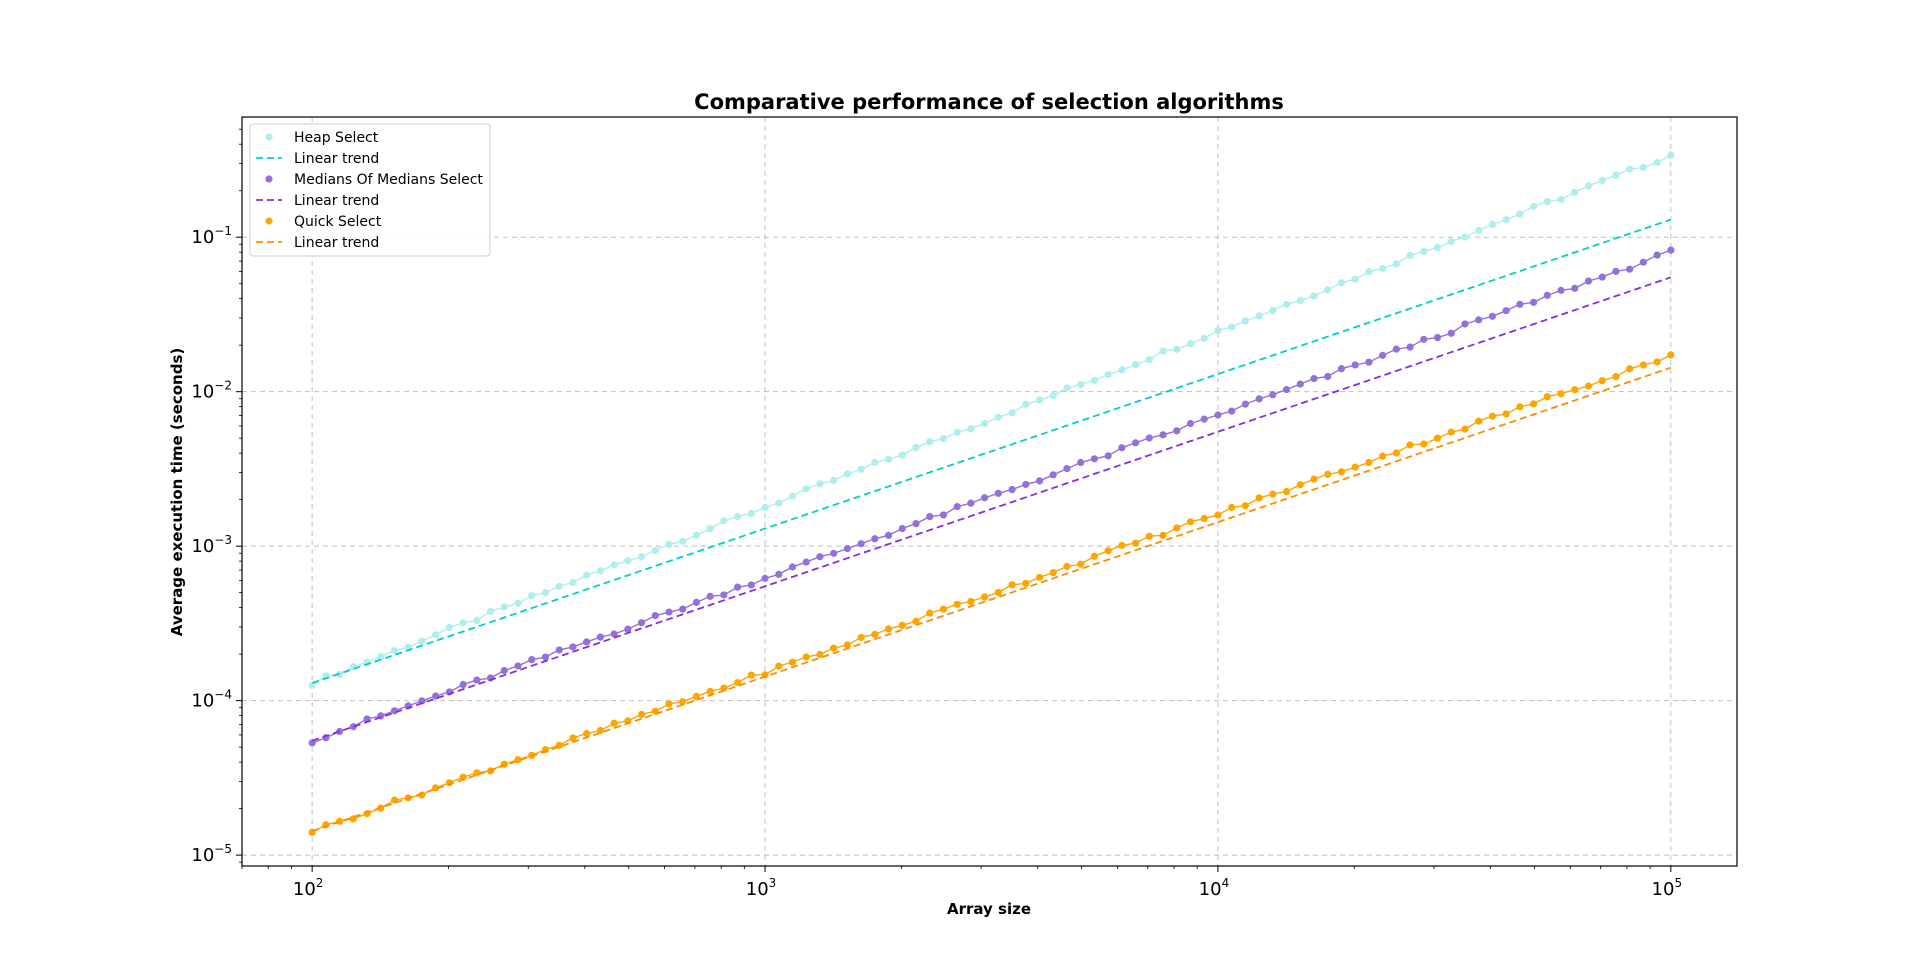 This screenshot has height=967, width=1920. I want to click on legend-label: Medians Of Medians Select, so click(388, 180).